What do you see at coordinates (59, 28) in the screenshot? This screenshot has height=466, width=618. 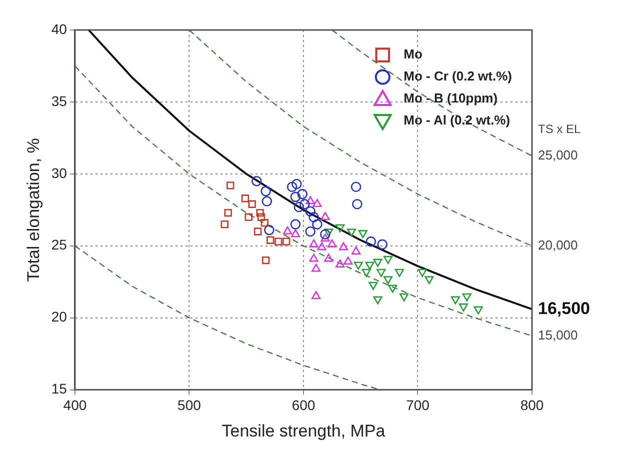 I see `y-tick-label: 40` at bounding box center [59, 28].